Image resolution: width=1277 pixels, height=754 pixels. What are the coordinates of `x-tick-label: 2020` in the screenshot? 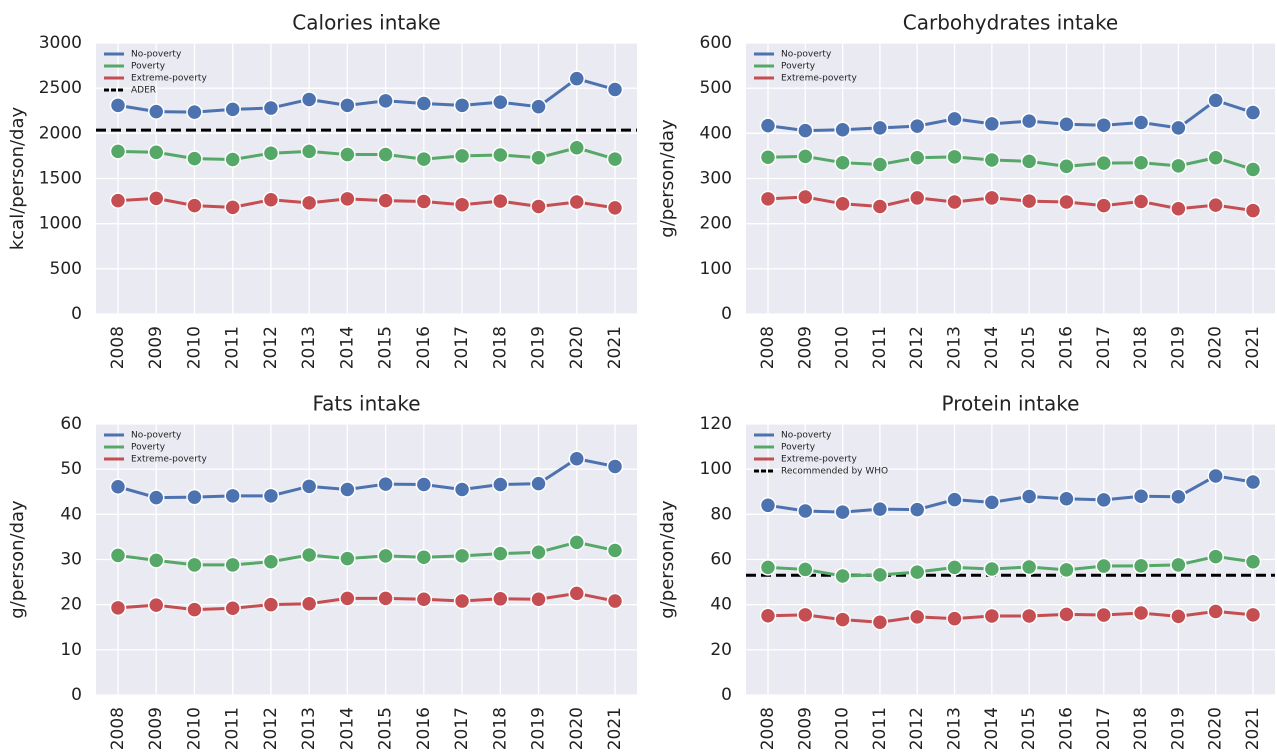 It's located at (577, 728).